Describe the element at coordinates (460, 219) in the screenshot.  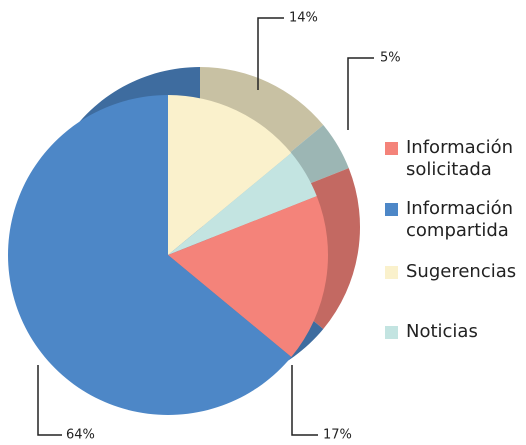
I see `legend-label: Información compartida` at that location.